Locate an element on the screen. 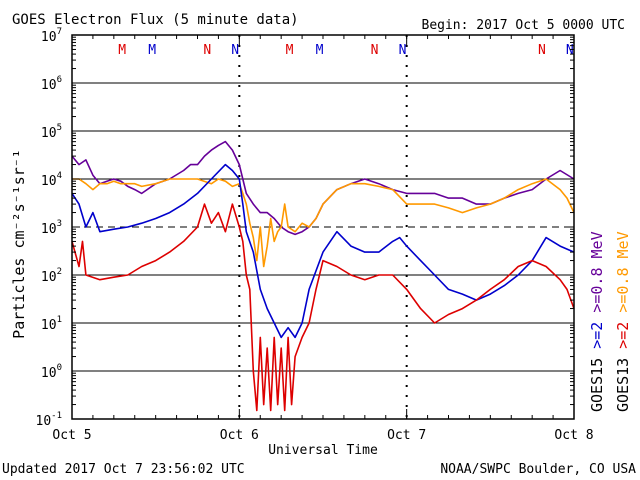 The height and width of the screenshot is (480, 640). y-tick-label: 10³ is located at coordinates (51, 228).